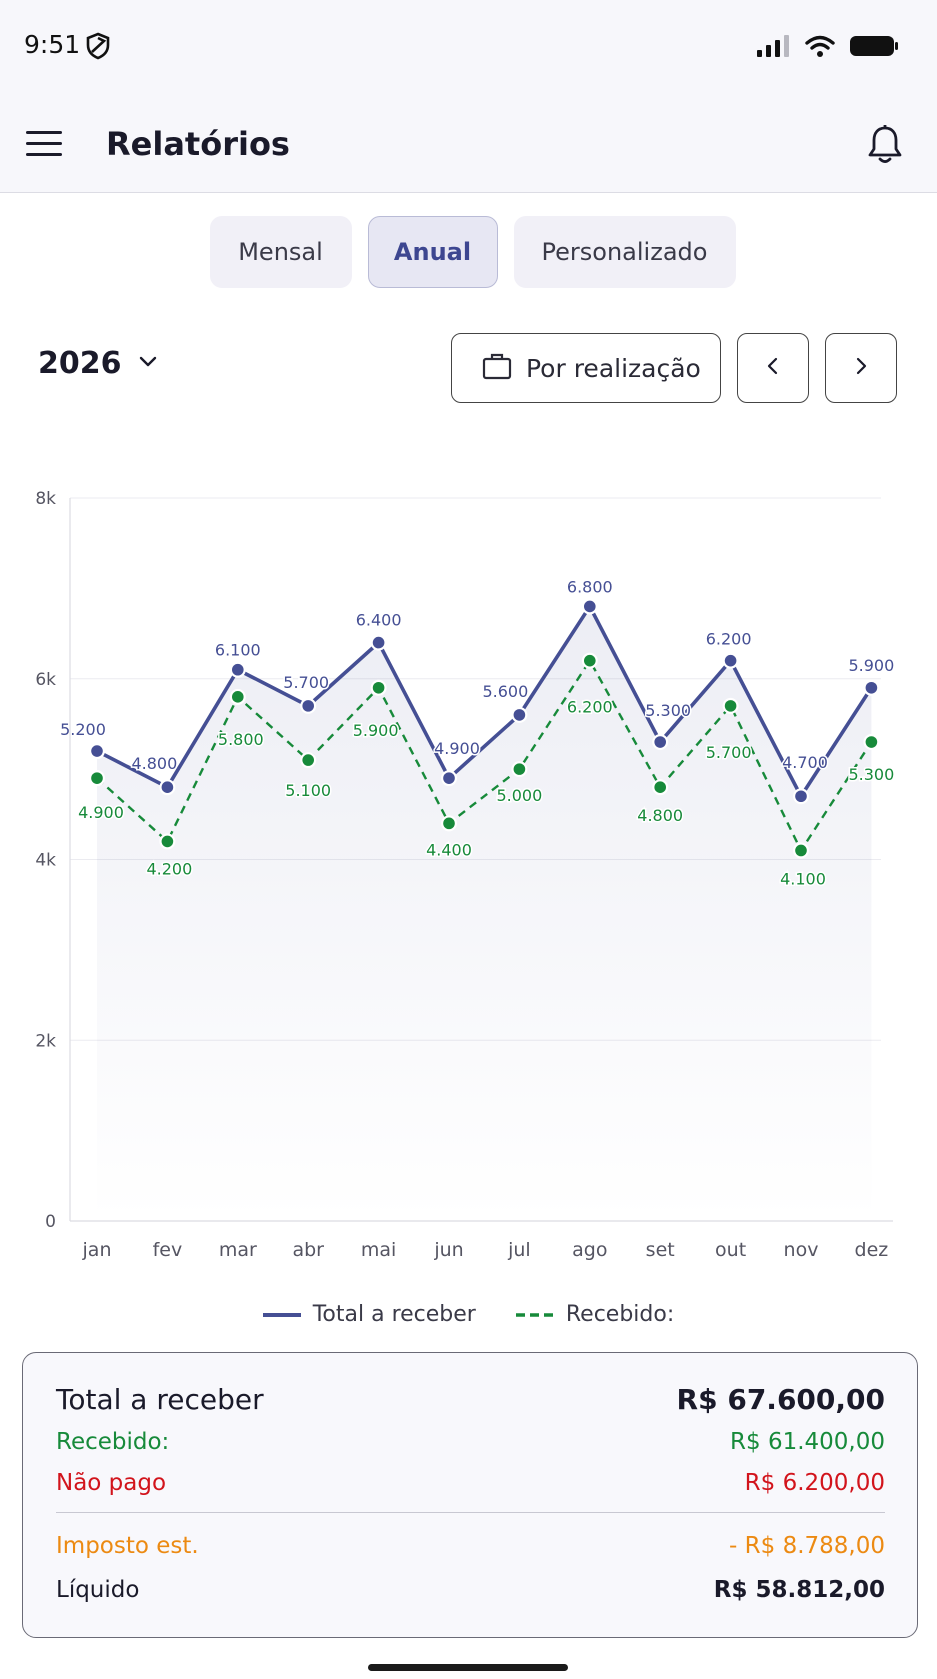  I want to click on summary-net-row: Líquido R$ 58.812,00, so click(470, 1589).